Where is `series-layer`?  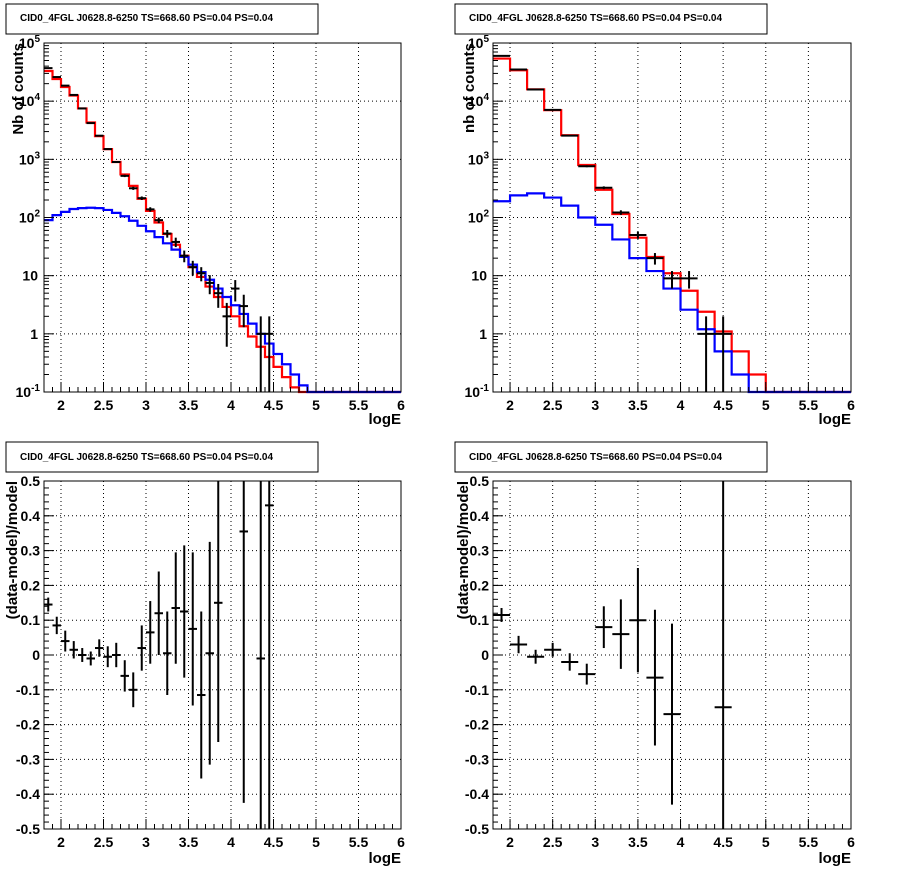
series-layer is located at coordinates (159, 655).